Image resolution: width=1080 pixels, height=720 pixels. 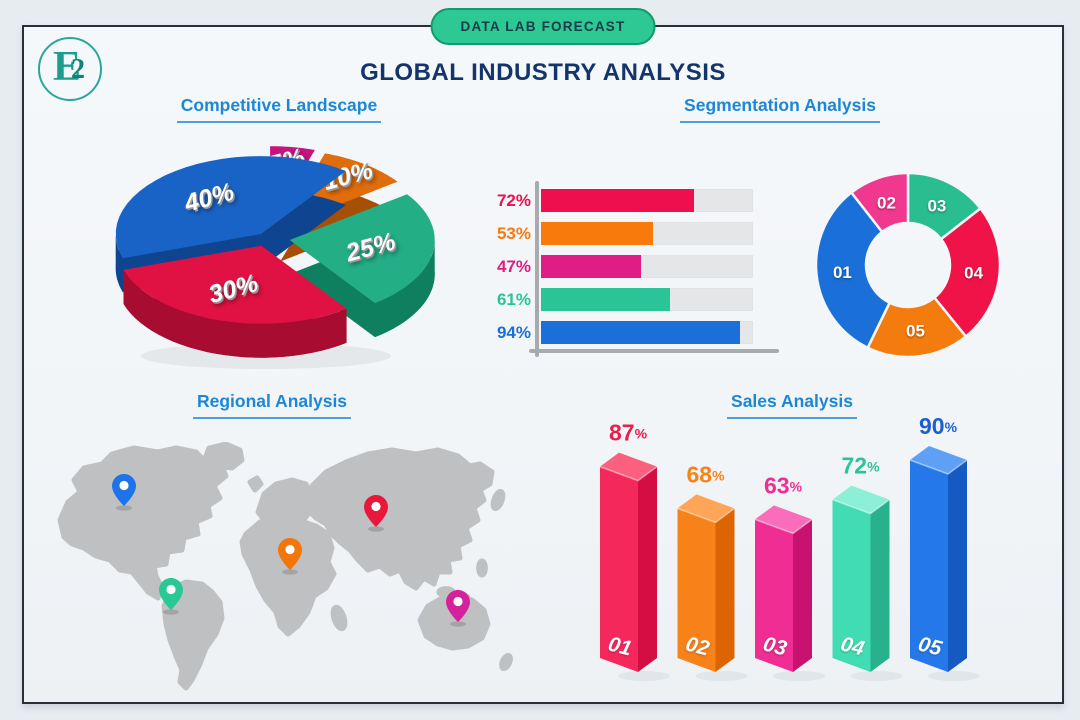 I want to click on bar-row: 94%, so click(x=629, y=332).